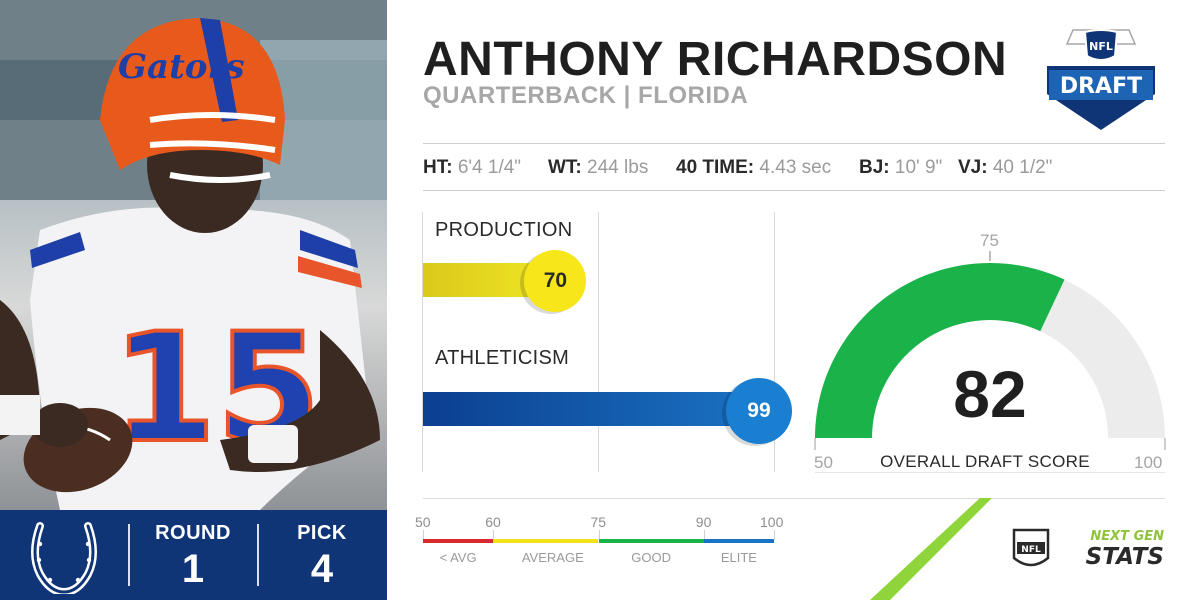 The width and height of the screenshot is (1200, 600). Describe the element at coordinates (423, 522) in the screenshot. I see `scale-tick-label: 50` at that location.